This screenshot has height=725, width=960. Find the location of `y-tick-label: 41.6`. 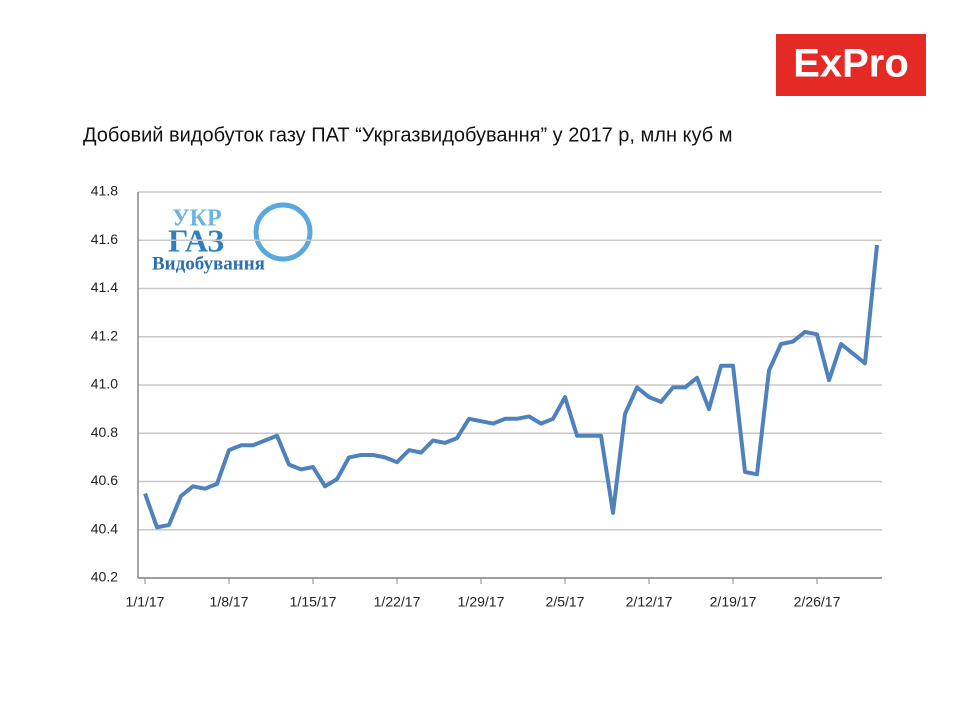

y-tick-label: 41.6 is located at coordinates (104, 239).